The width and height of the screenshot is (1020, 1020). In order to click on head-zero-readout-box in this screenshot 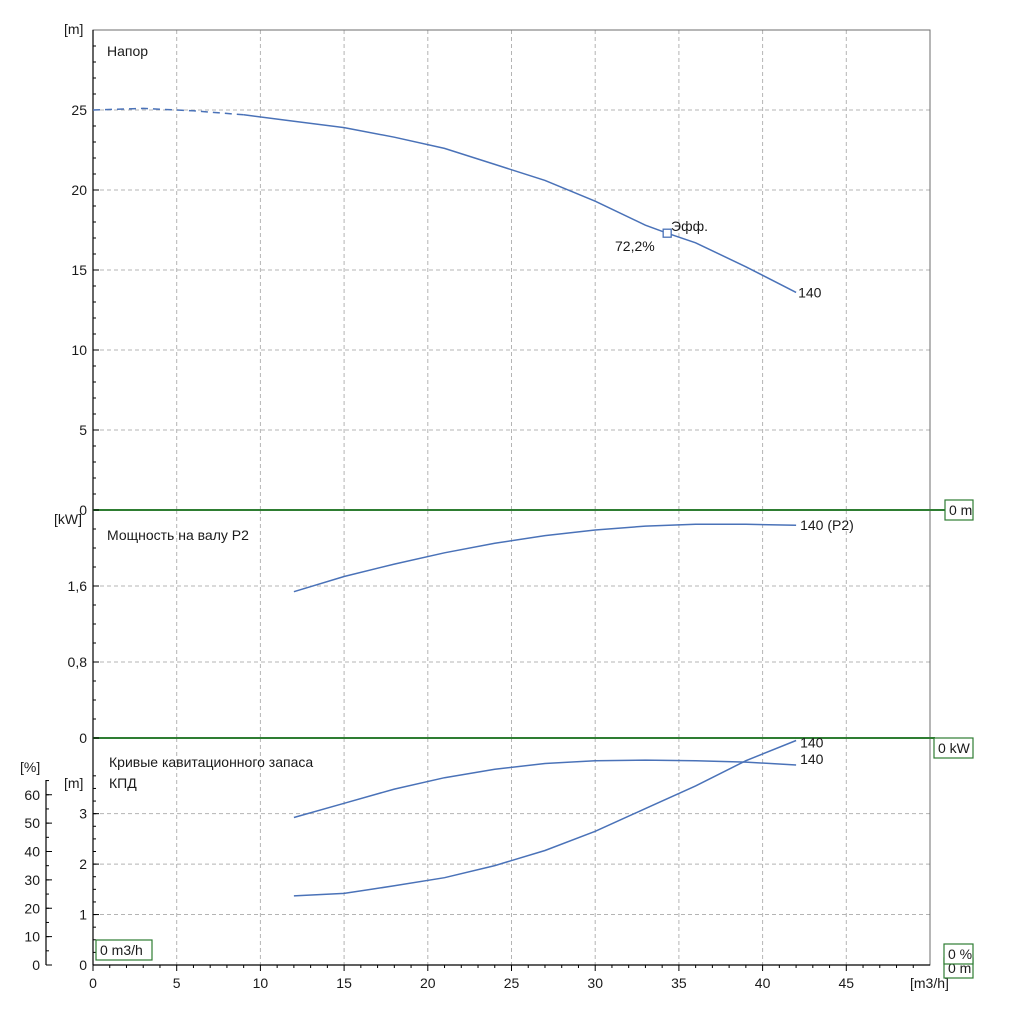, I will do `click(959, 510)`.